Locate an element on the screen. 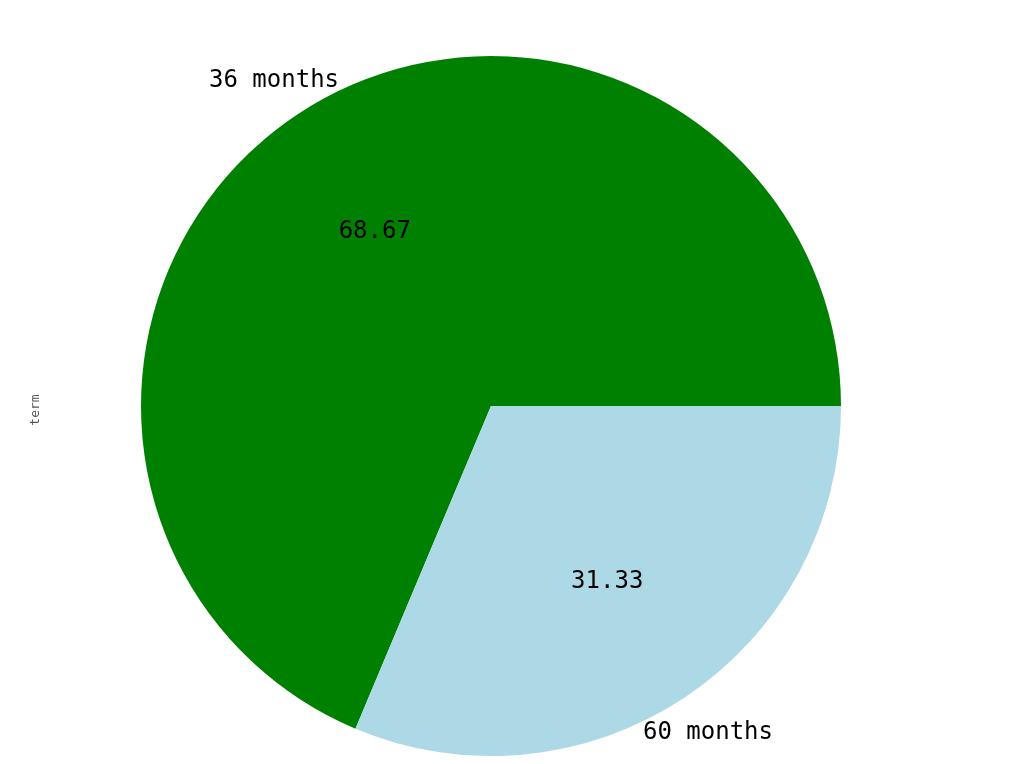 The height and width of the screenshot is (764, 1021). slice-label: 60 months is located at coordinates (707, 731).